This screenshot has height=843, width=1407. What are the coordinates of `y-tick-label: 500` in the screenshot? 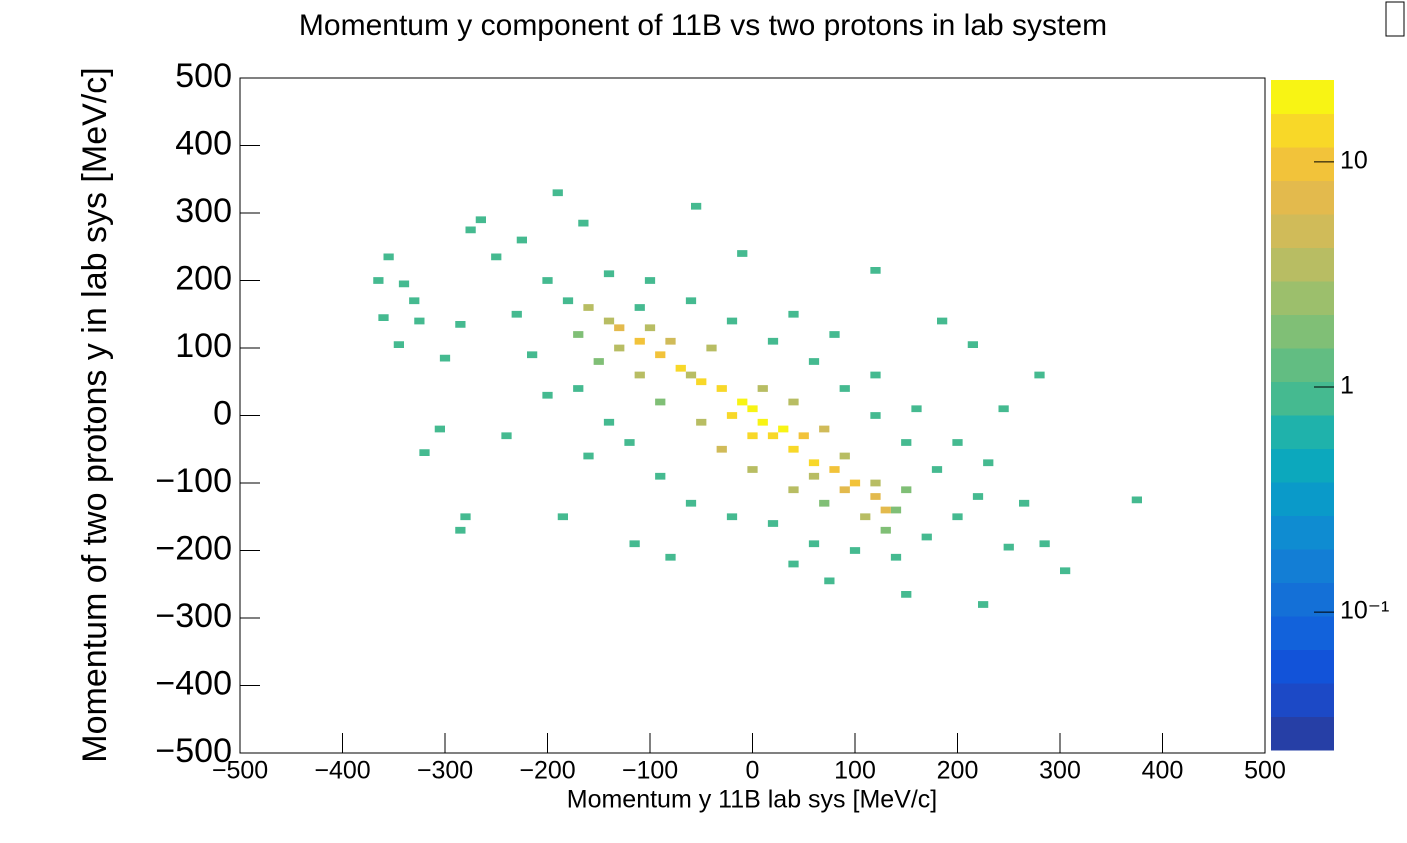 It's located at (203, 76).